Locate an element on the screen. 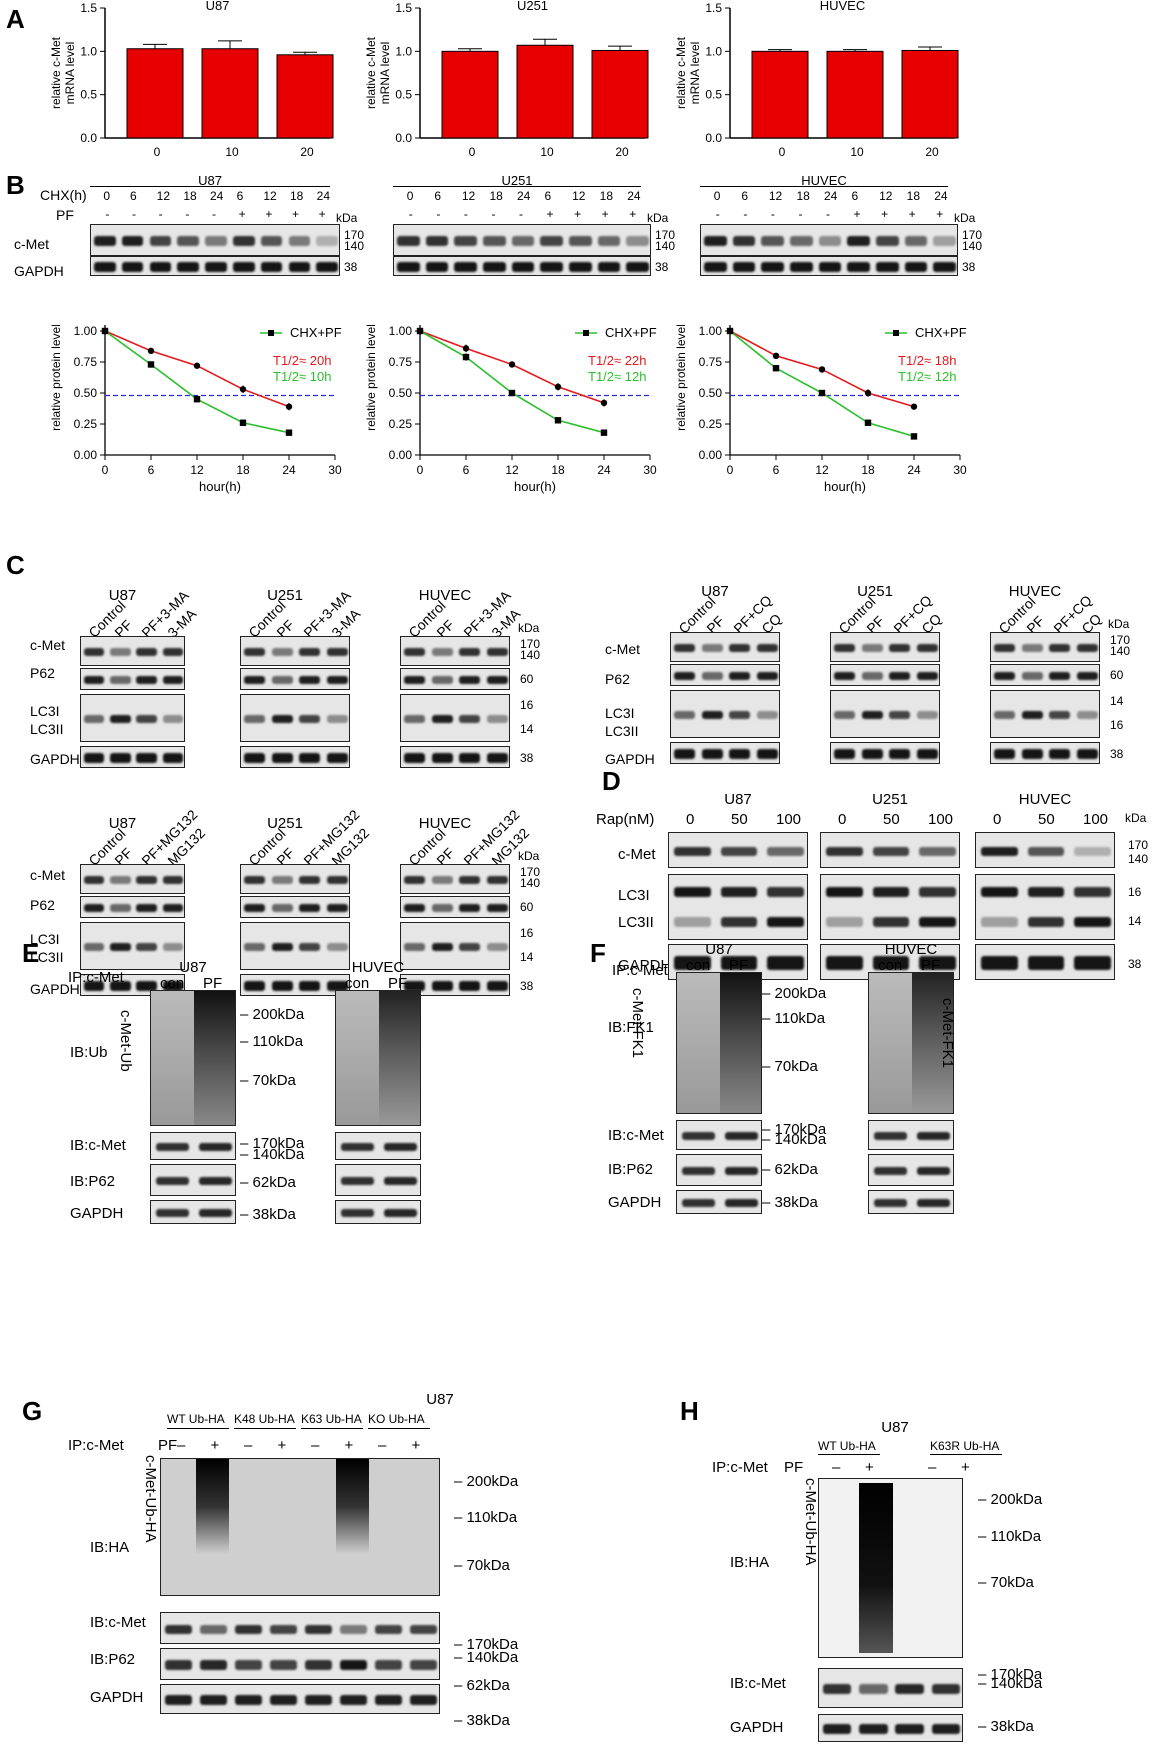  cell-title: U87 is located at coordinates (122, 595).